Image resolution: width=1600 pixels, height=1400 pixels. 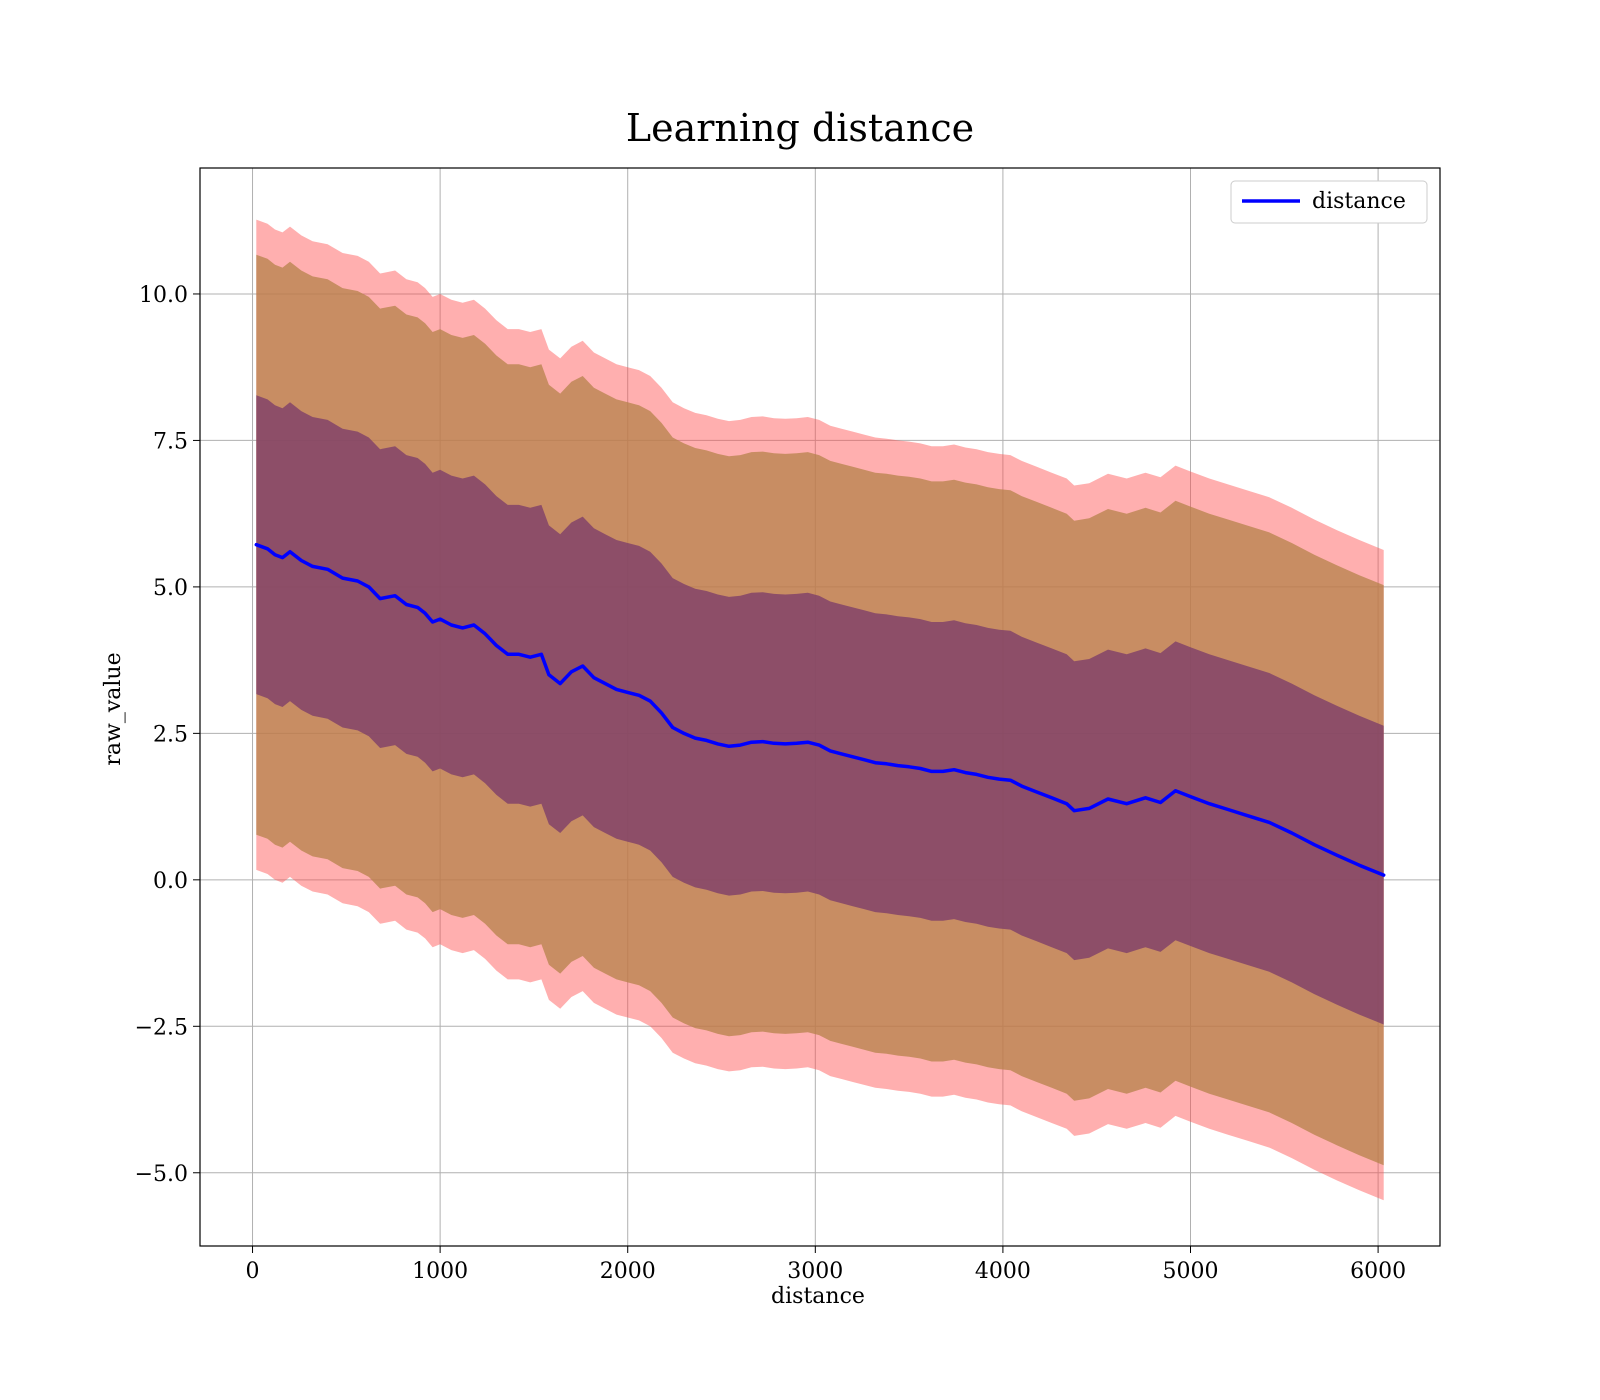 I want to click on y-axis-ticks: −5.0 −2.5 0.0 2.5 5.0 7.5 10.0, so click(x=167, y=735).